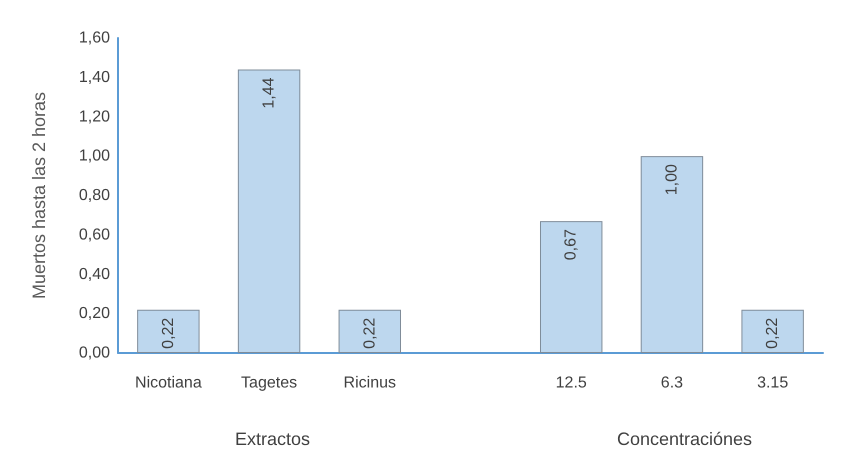 This screenshot has width=851, height=466. Describe the element at coordinates (272, 439) in the screenshot. I see `text: Extractos` at that location.